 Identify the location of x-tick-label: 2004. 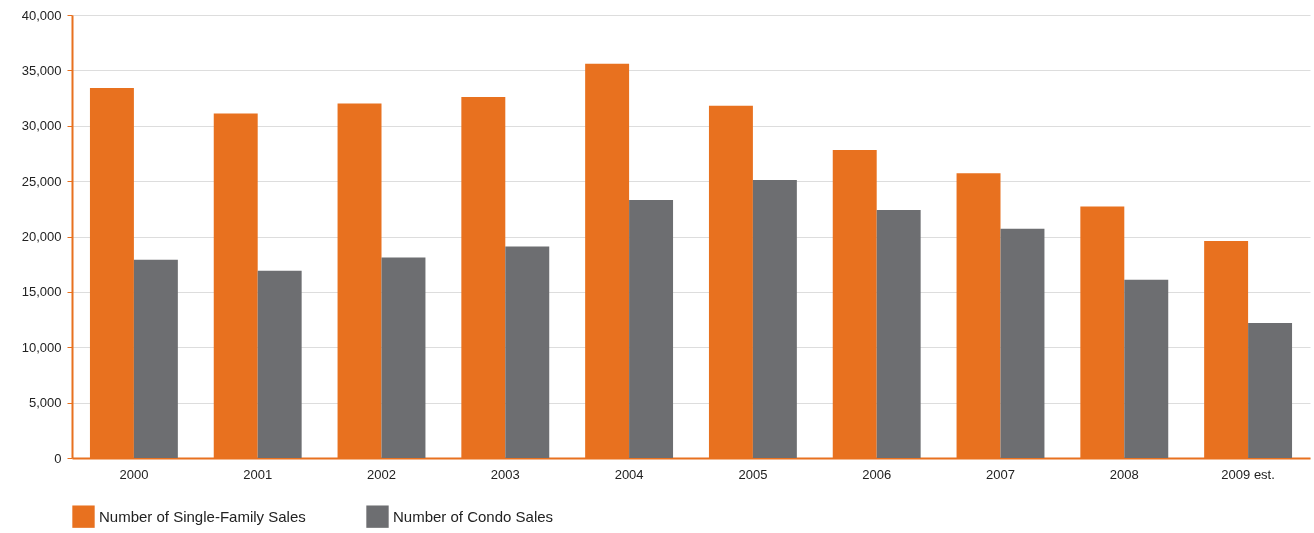
(629, 474).